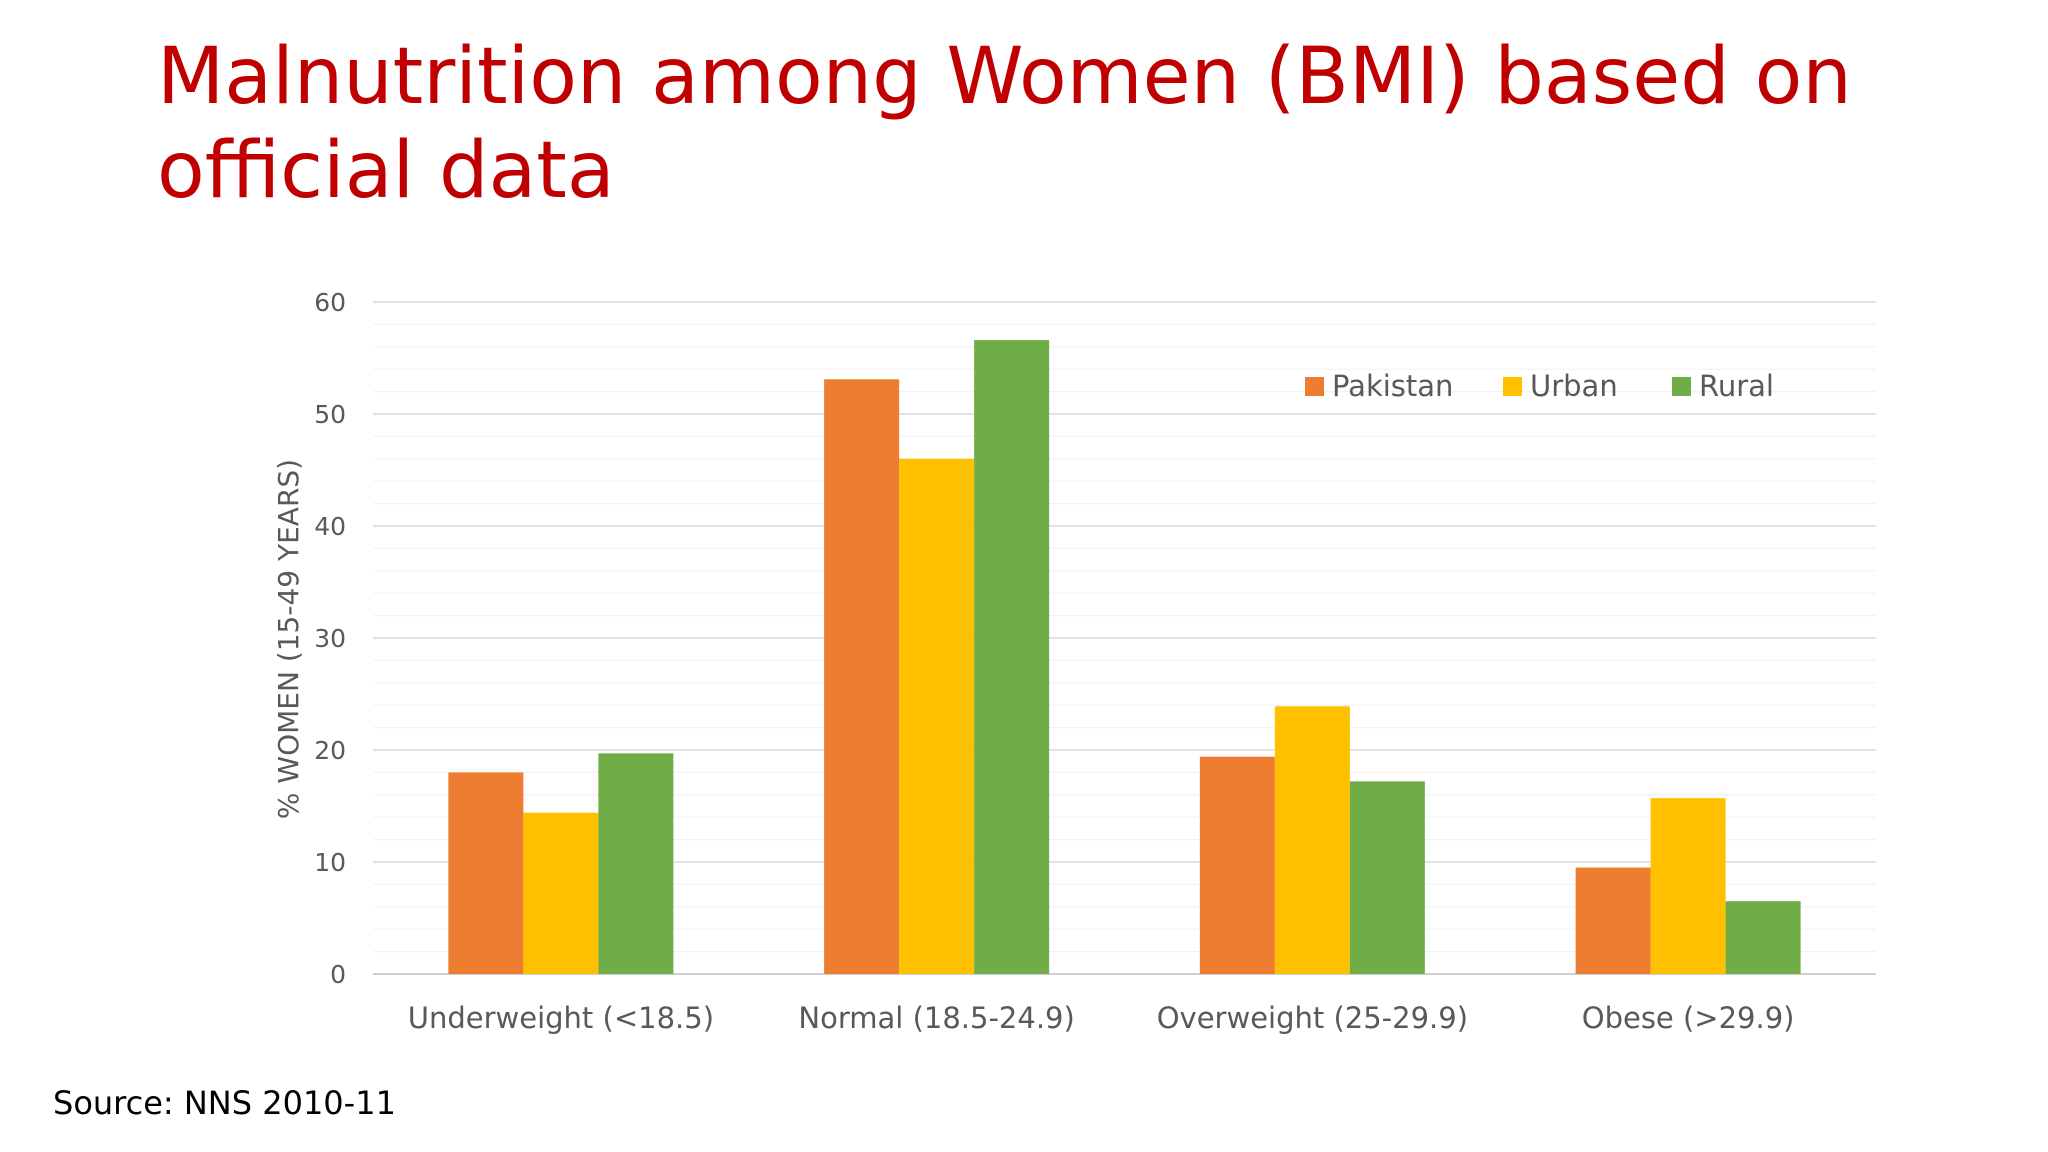 This screenshot has width=2048, height=1152. Describe the element at coordinates (1312, 1018) in the screenshot. I see `x-category-label: Overweight (25-29.9)` at that location.